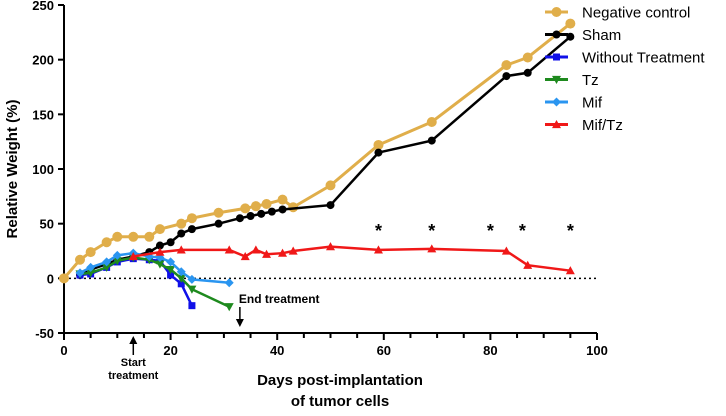  What do you see at coordinates (133, 376) in the screenshot?
I see `start-treatment-label: treatment` at bounding box center [133, 376].